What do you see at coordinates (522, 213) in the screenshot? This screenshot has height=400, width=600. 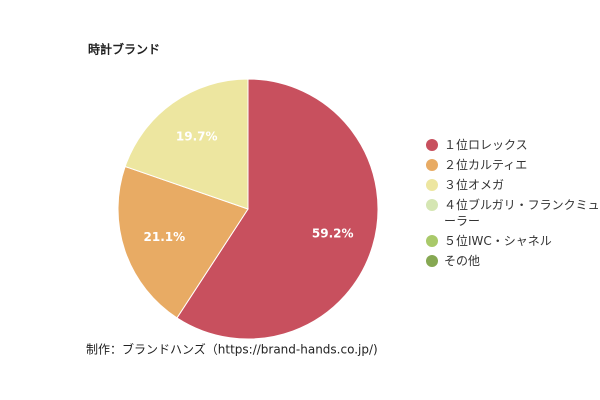 I see `legend-label: ４位ブルガリ・フランクミューラー` at bounding box center [522, 213].